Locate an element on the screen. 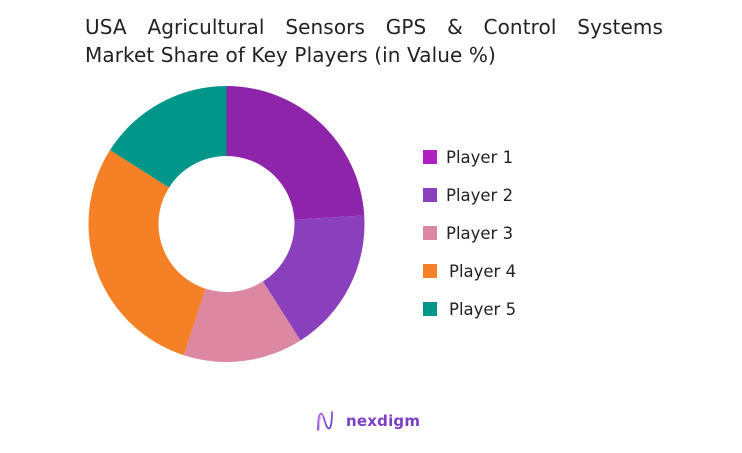 This screenshot has width=742, height=453. legend-label: Player 4 is located at coordinates (483, 271).